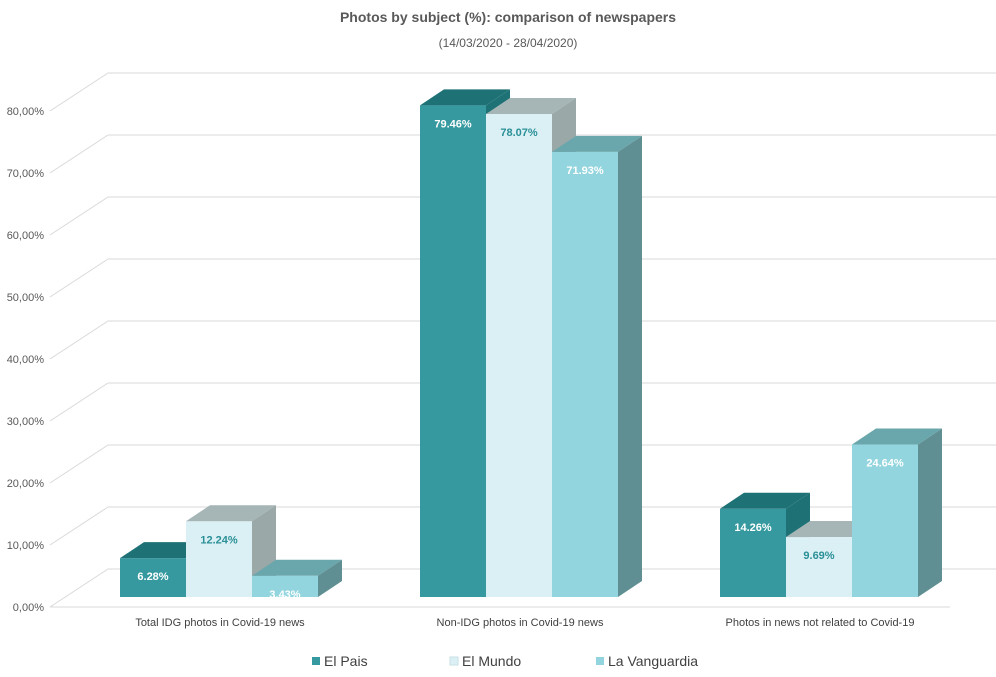 Image resolution: width=996 pixels, height=677 pixels. What do you see at coordinates (26, 174) in the screenshot?
I see `y-tick-label: 70,00%` at bounding box center [26, 174].